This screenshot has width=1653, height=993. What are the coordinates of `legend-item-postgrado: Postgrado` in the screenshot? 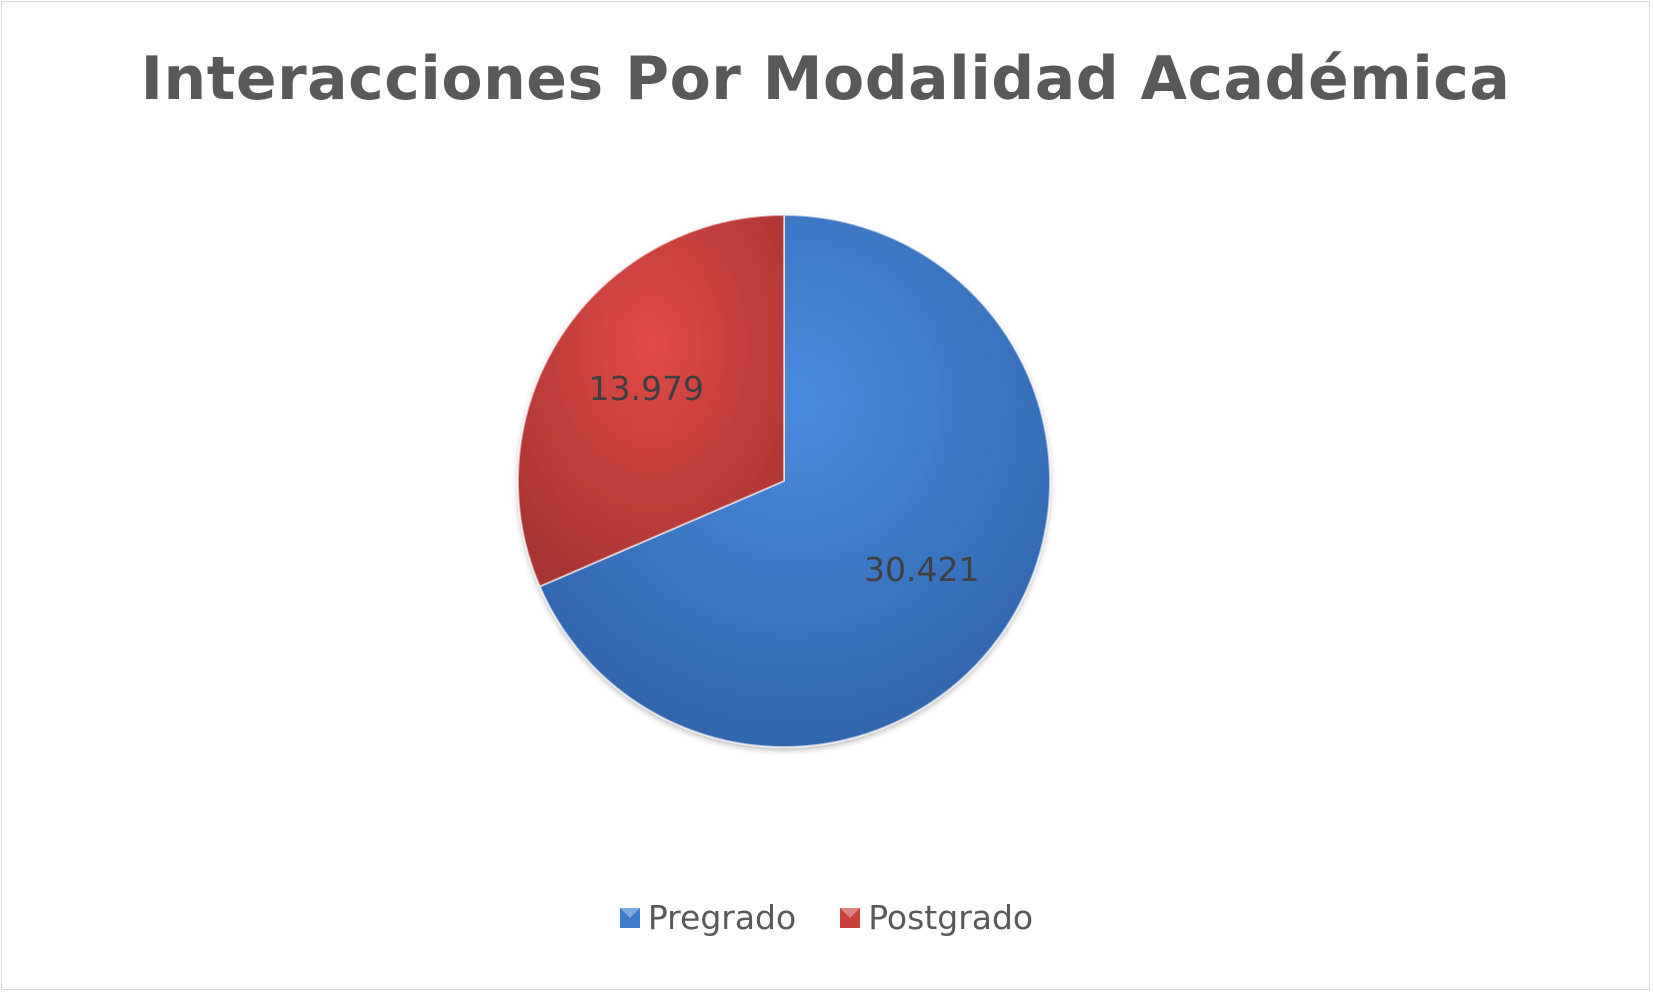 It's located at (936, 917).